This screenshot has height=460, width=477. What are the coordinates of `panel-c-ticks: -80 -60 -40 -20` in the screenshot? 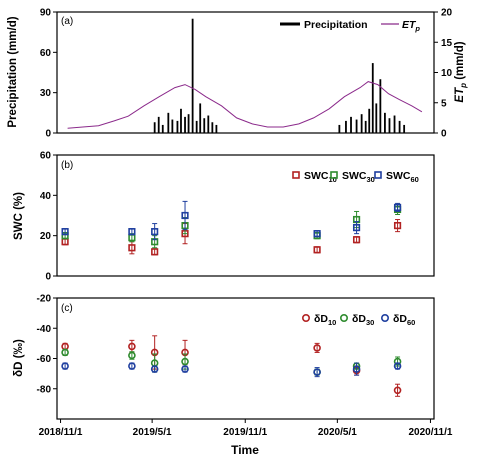 It's located at (47, 344).